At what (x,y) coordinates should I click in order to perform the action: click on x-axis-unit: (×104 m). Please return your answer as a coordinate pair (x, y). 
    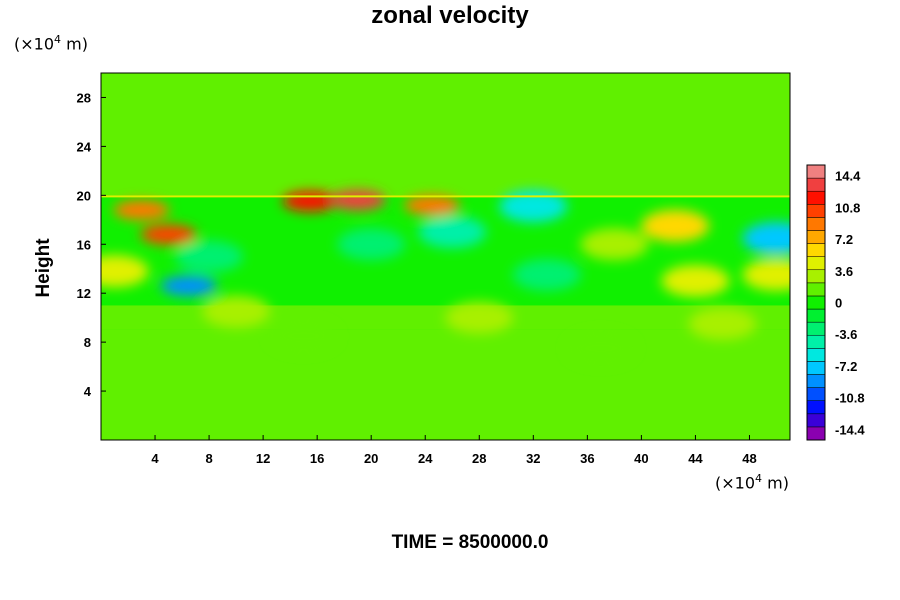
    Looking at the image, I should click on (752, 482).